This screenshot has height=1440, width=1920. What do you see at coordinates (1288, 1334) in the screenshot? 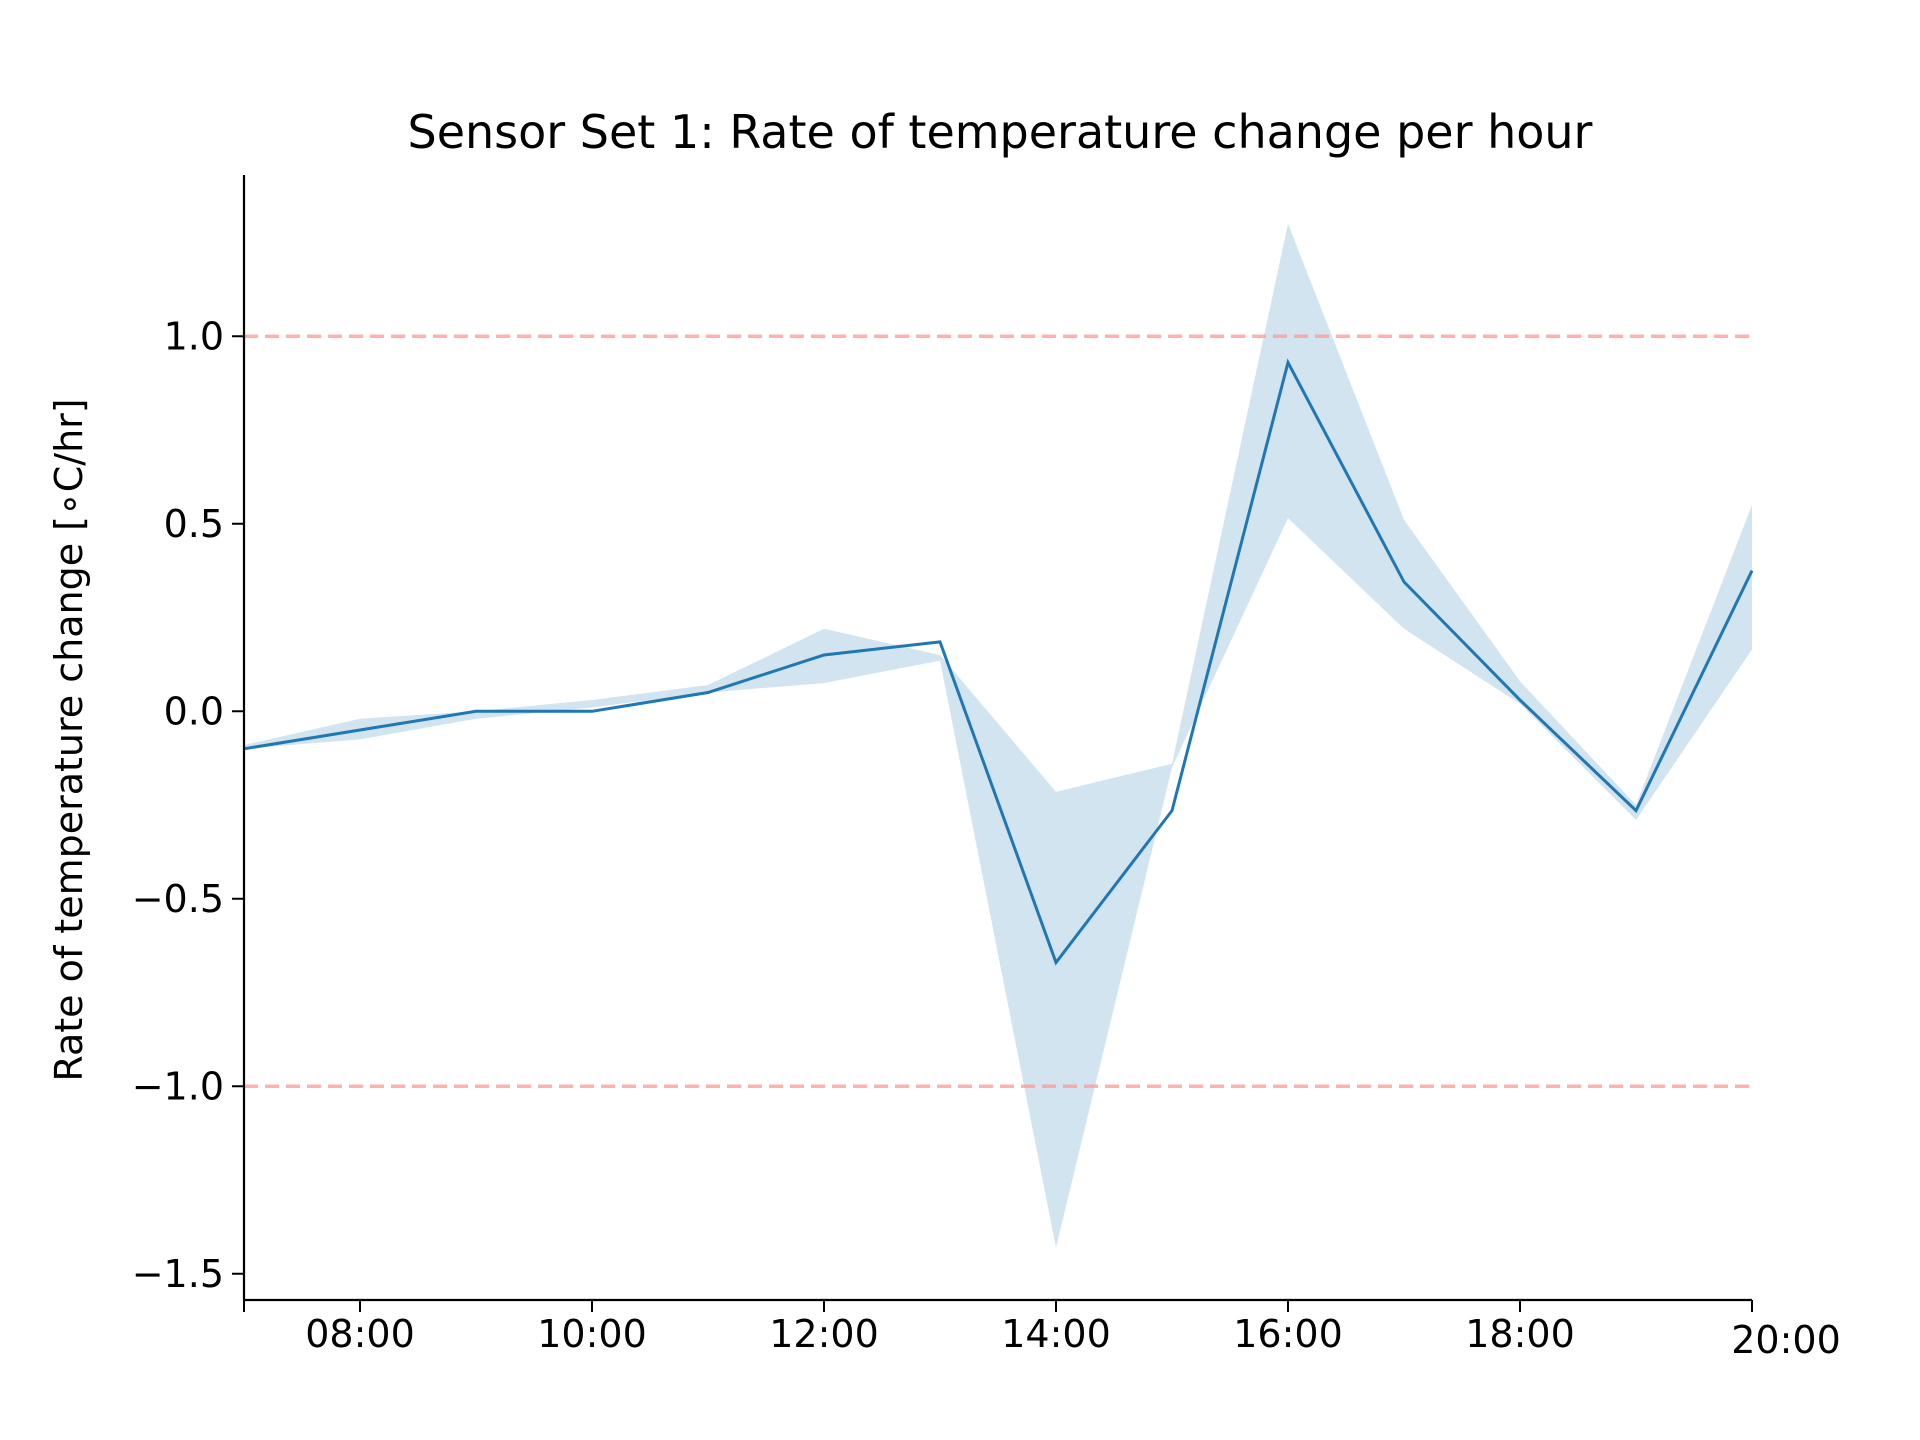
I see `x-tick-label: 16:00` at bounding box center [1288, 1334].